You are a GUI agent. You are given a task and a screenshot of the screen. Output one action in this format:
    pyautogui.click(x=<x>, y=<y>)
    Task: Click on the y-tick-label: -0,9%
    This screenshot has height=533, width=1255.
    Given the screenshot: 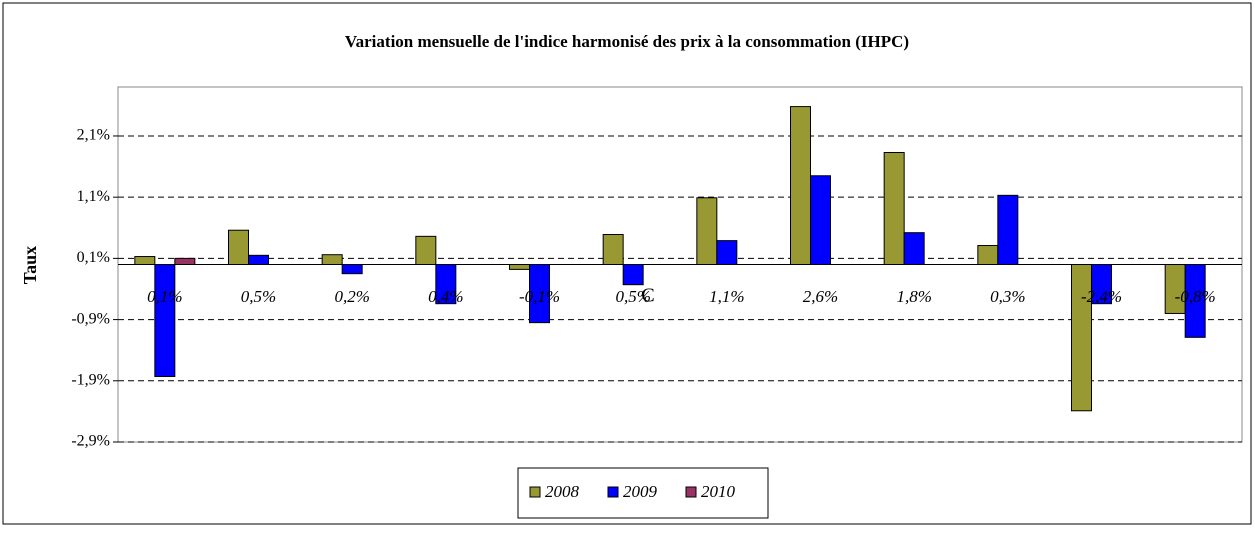 What is the action you would take?
    pyautogui.click(x=90, y=318)
    